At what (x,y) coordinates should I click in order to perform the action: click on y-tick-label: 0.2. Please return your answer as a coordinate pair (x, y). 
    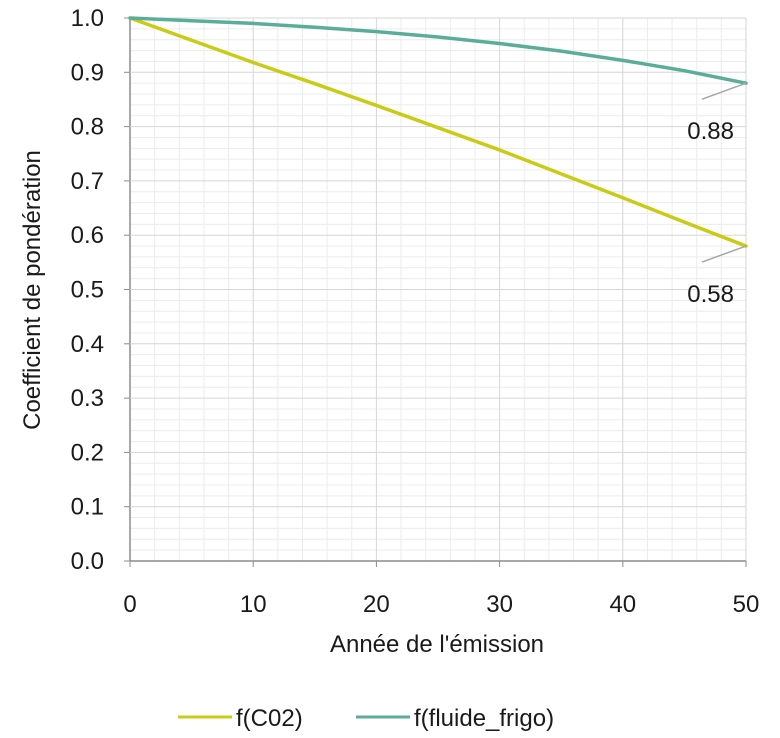
    Looking at the image, I should click on (87, 452).